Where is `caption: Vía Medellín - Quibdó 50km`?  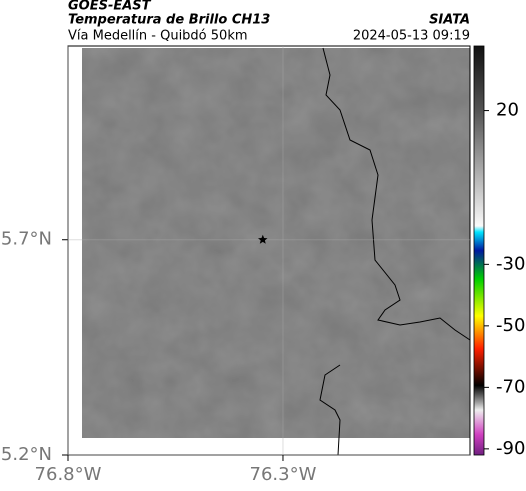
caption: Vía Medellín - Quibdó 50km is located at coordinates (158, 36).